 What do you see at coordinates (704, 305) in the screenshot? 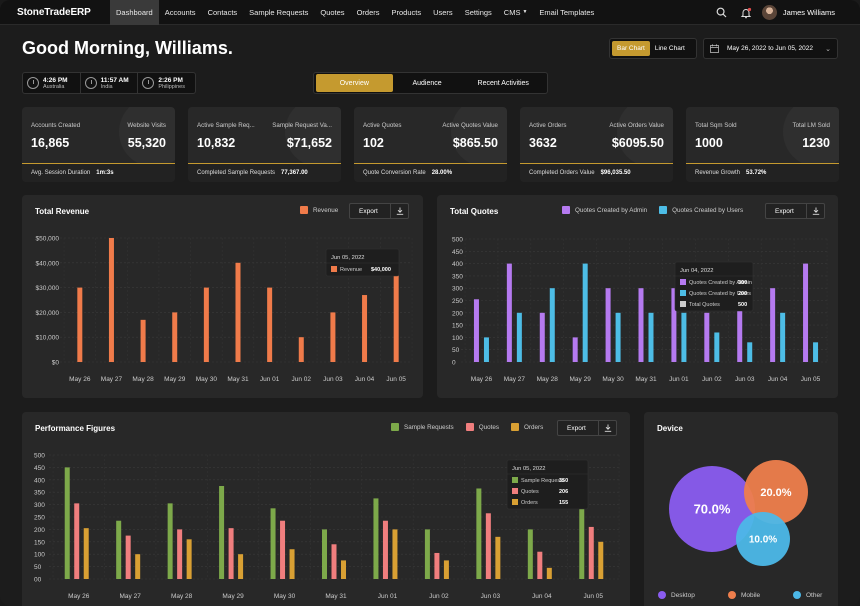
I see `tooltip-label: Total Quotes` at bounding box center [704, 305].